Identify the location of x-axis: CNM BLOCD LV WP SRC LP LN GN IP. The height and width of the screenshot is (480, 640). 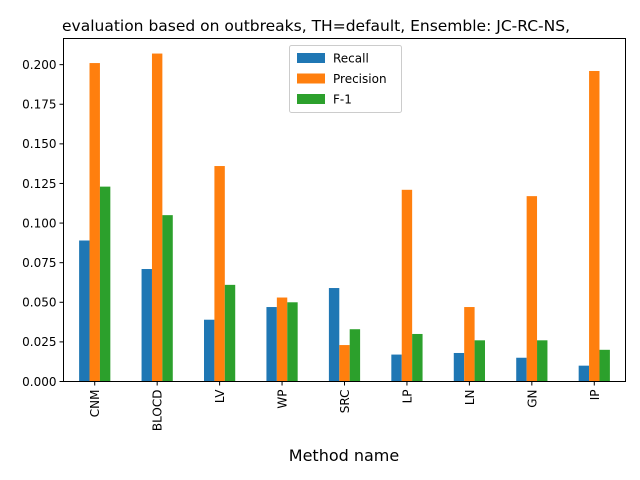
(345, 406).